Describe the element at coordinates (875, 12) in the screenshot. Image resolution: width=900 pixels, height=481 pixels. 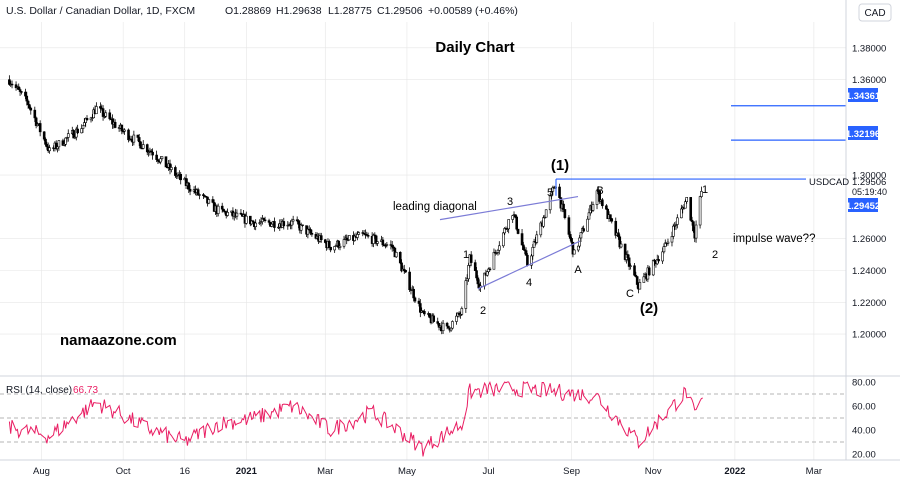
I see `currency-badge` at that location.